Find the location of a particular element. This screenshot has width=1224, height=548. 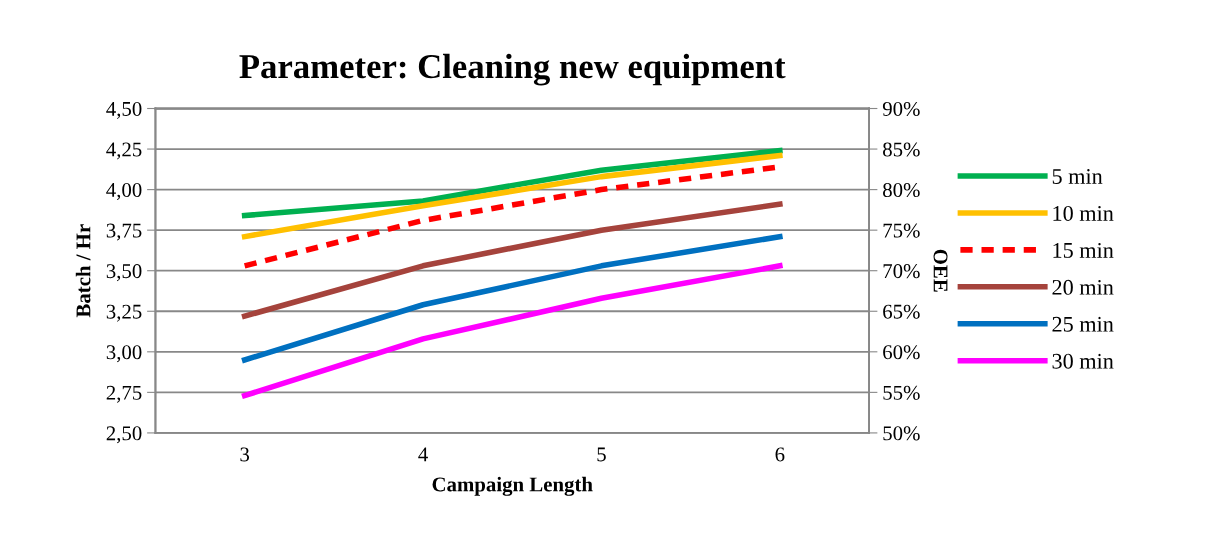

y-tick-label: 4,00 is located at coordinates (124, 191).